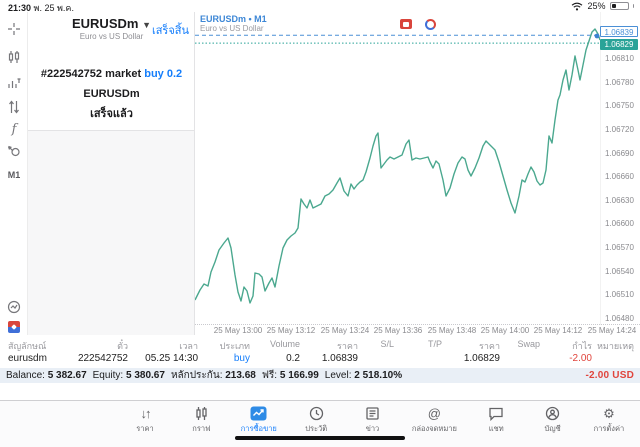 The height and width of the screenshot is (447, 640). I want to click on status-time-date: 21:30 พ. 25 พ.ค., so click(41, 8).